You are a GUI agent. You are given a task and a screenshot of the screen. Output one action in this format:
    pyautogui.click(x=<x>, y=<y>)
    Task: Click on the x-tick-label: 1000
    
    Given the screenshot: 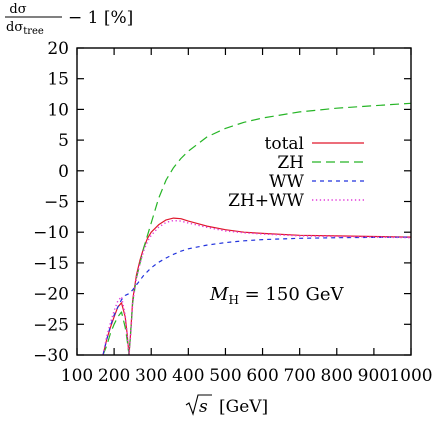 What is the action you would take?
    pyautogui.click(x=410, y=376)
    